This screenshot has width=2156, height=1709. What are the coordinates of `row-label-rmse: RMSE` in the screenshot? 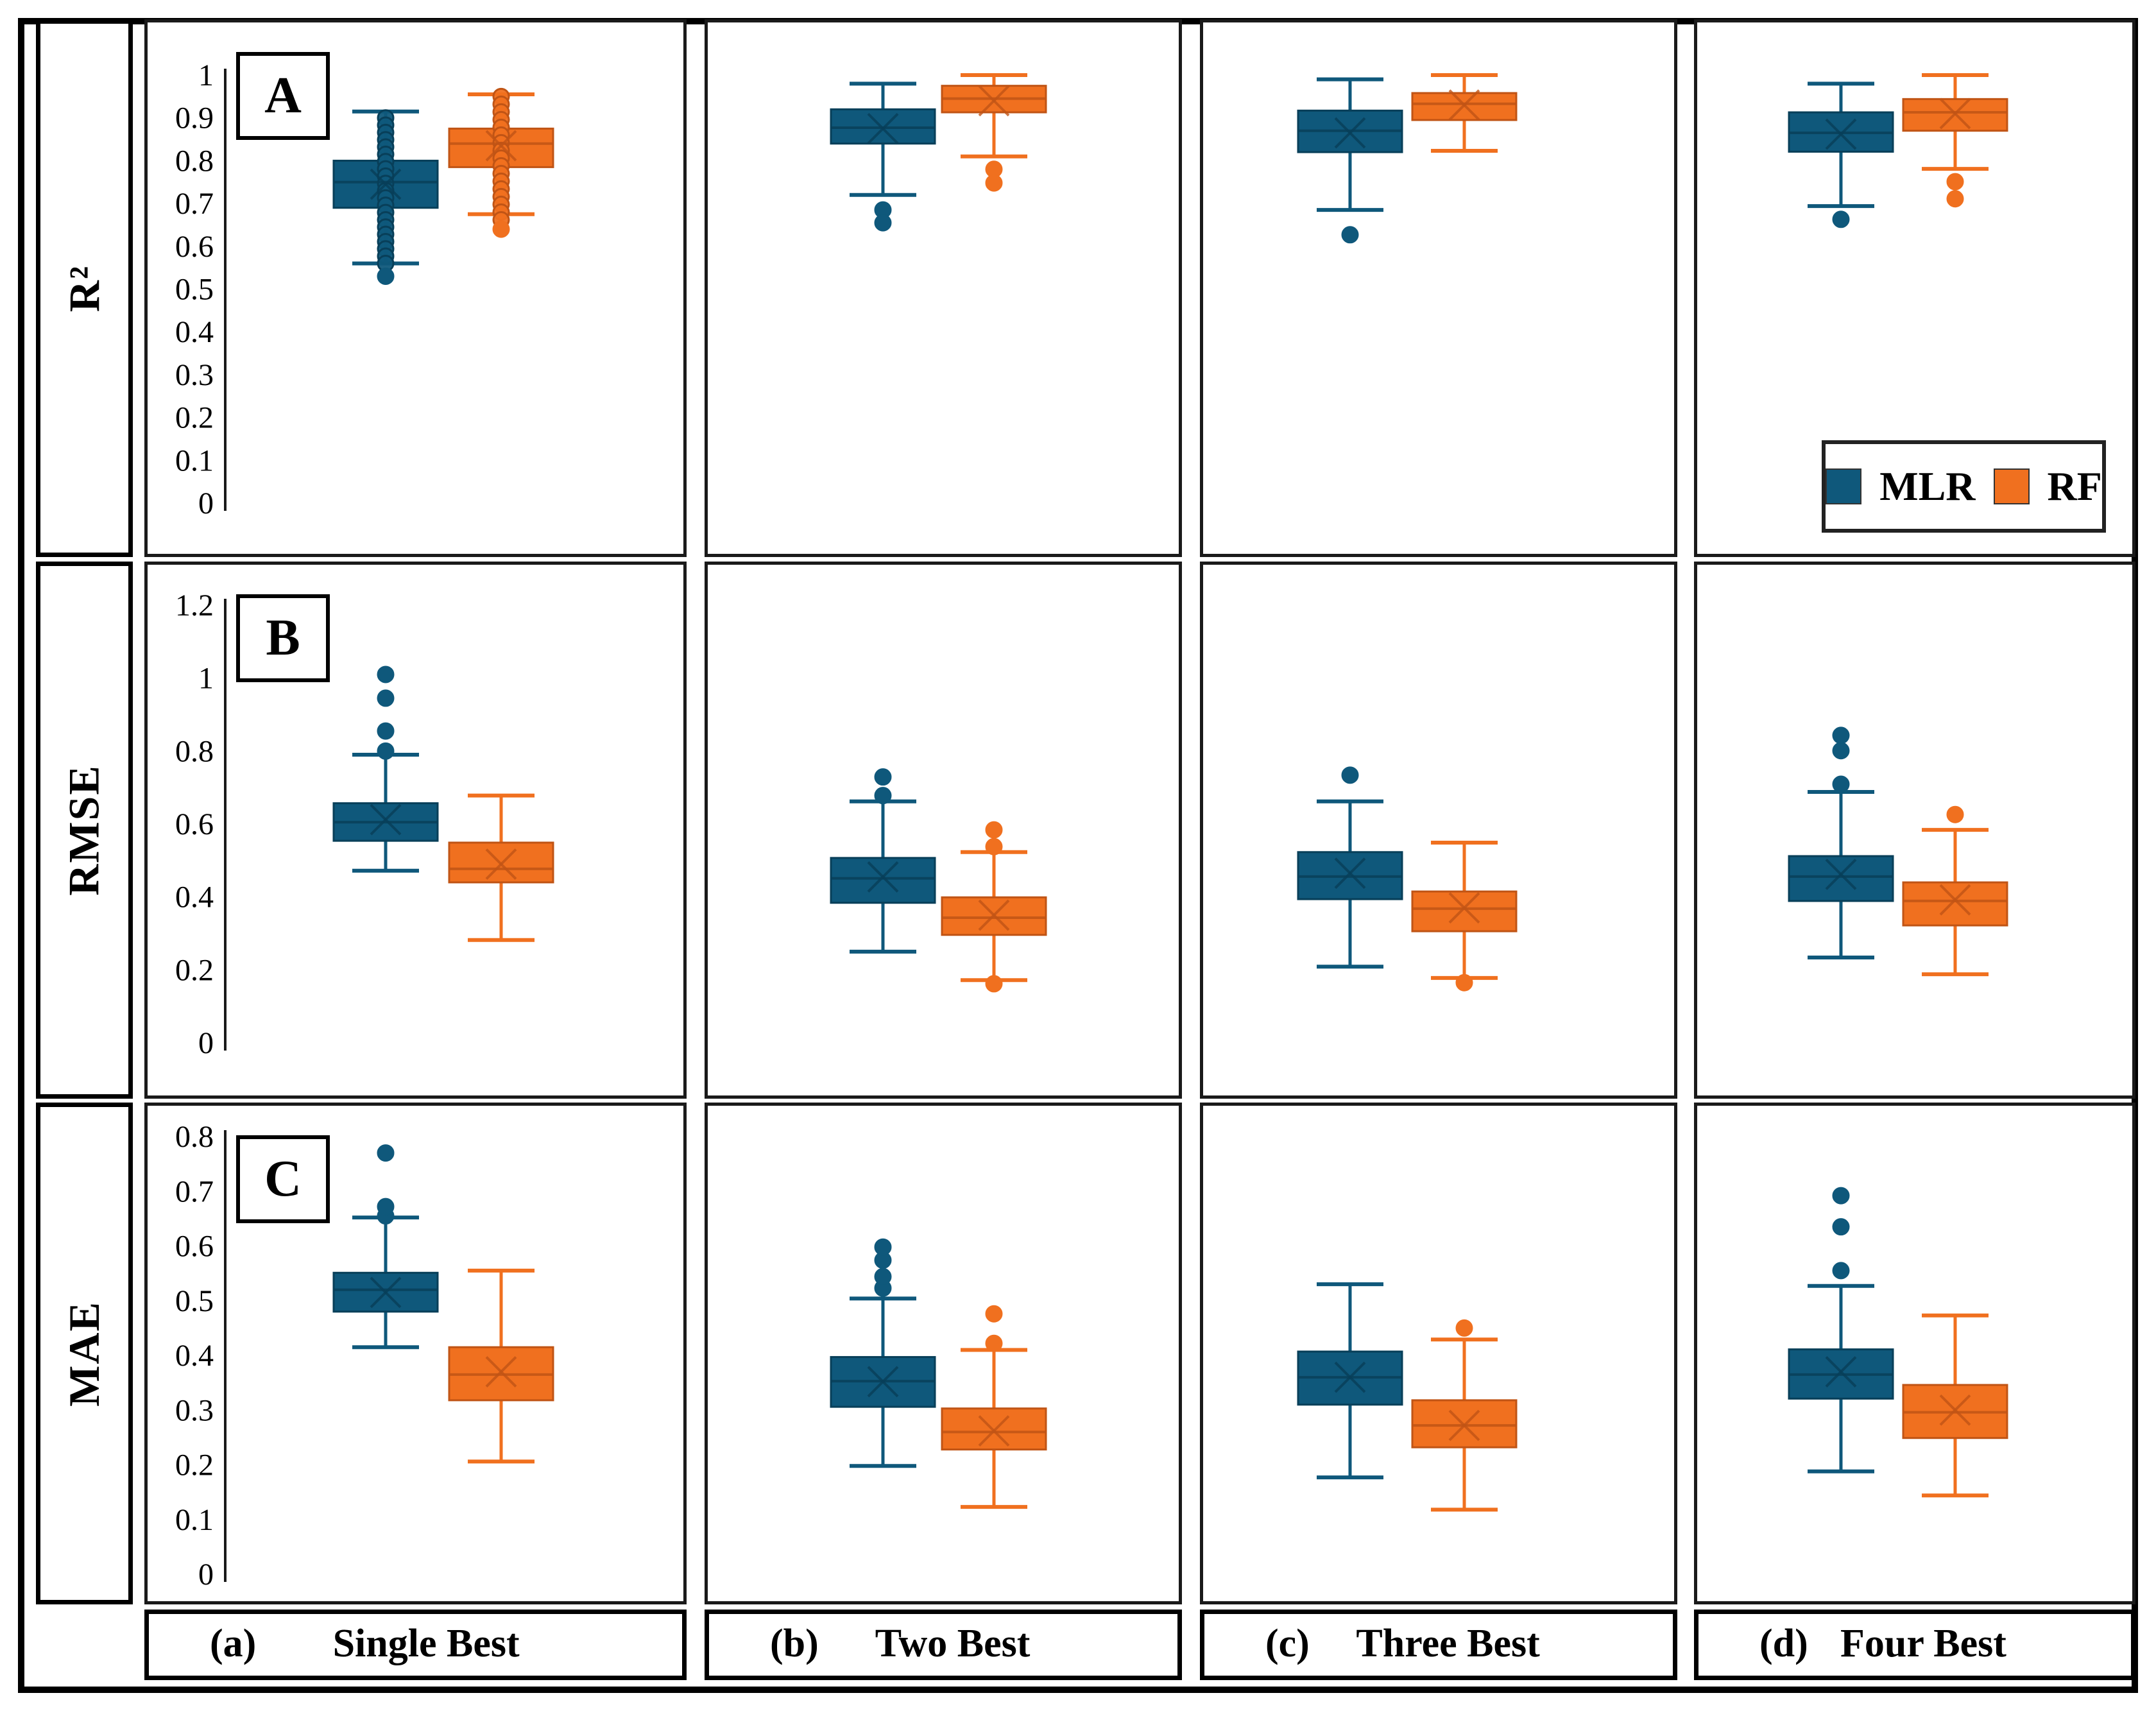 It's located at (84, 830).